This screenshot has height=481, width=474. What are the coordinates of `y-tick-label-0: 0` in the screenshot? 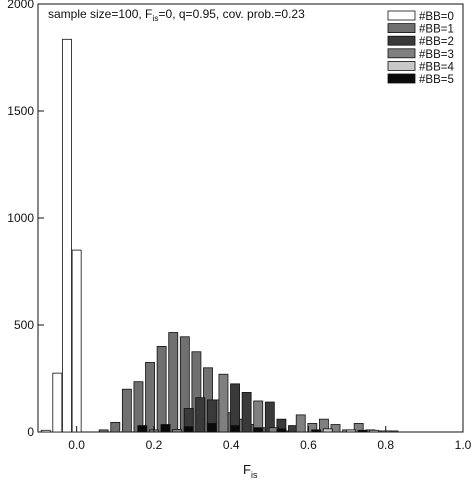 It's located at (30, 432).